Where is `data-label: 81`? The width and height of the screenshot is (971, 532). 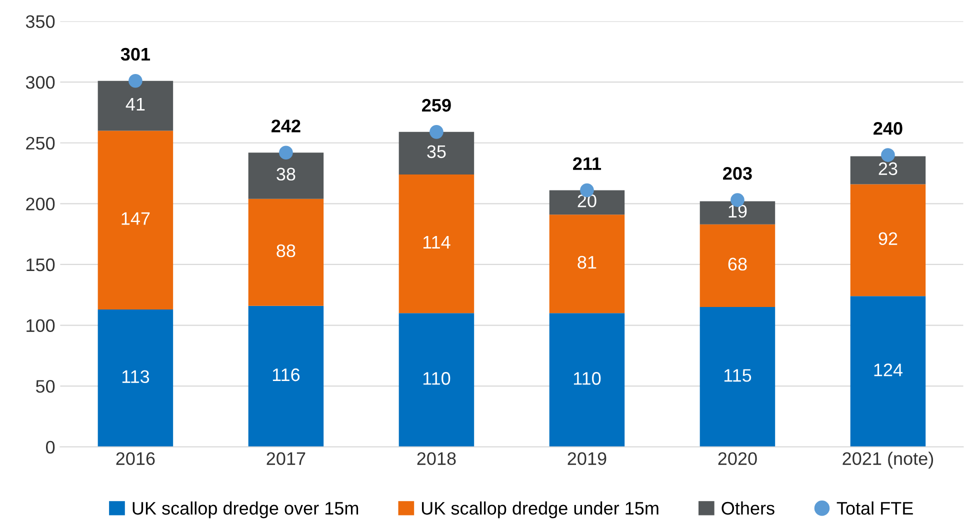 data-label: 81 is located at coordinates (587, 262).